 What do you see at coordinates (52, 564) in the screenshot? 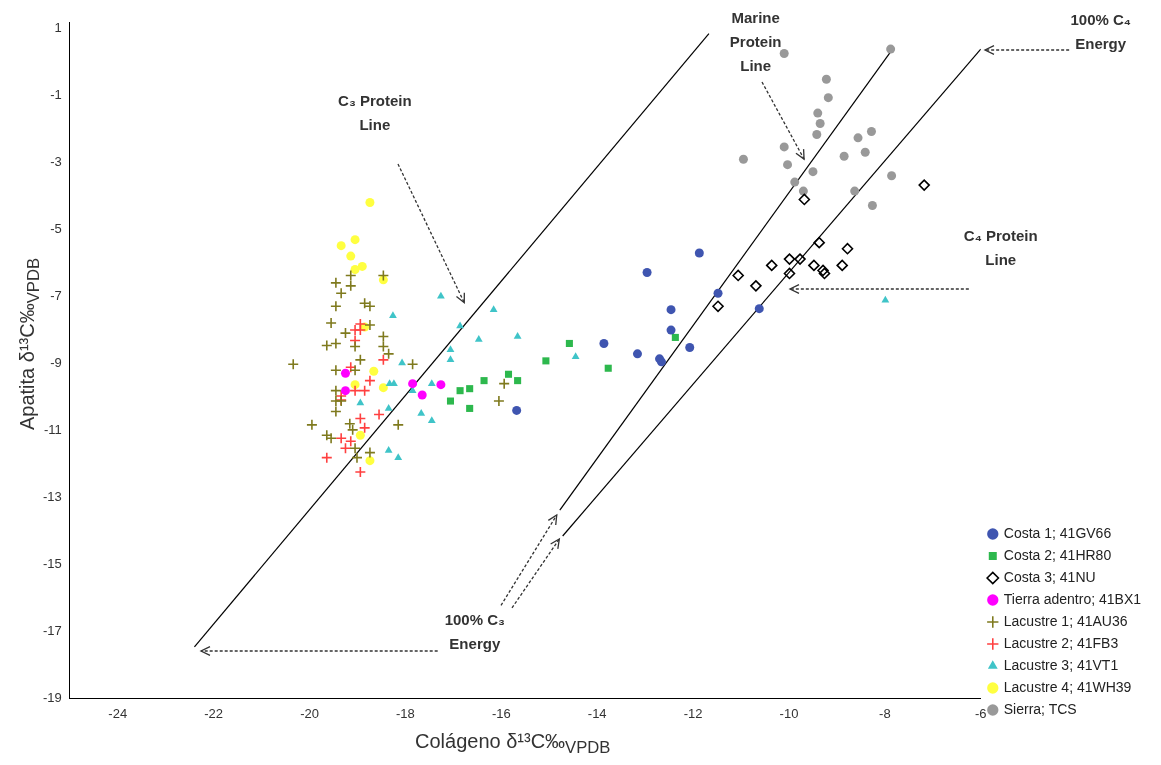
I see `y-tick-label: -15` at bounding box center [52, 564].